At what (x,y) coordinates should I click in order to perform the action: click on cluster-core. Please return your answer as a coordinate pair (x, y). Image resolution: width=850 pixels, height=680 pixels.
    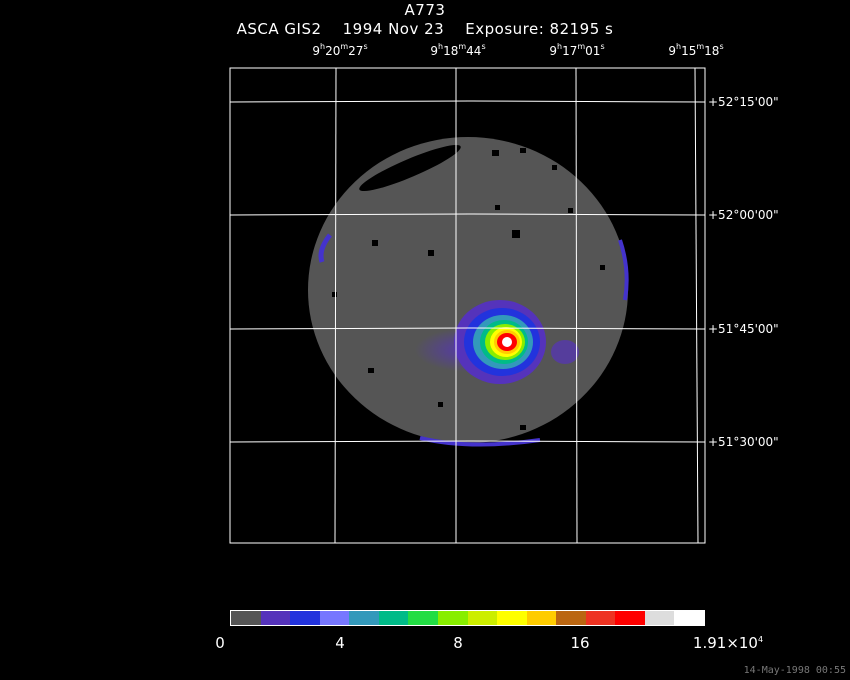
    Looking at the image, I should click on (500, 342).